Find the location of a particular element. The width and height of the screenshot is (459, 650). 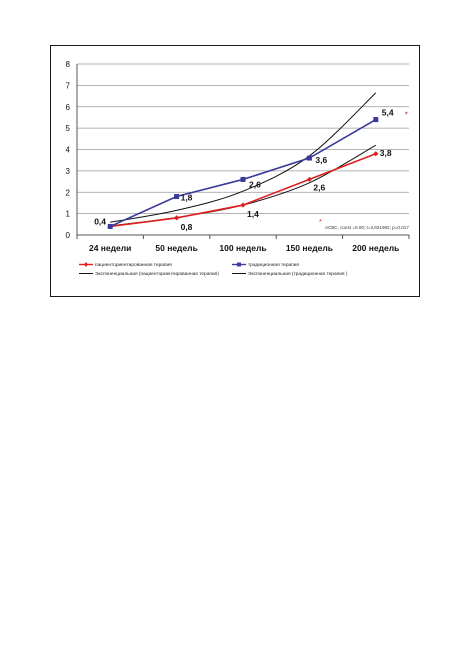

data-label: 1,8 is located at coordinates (187, 198).